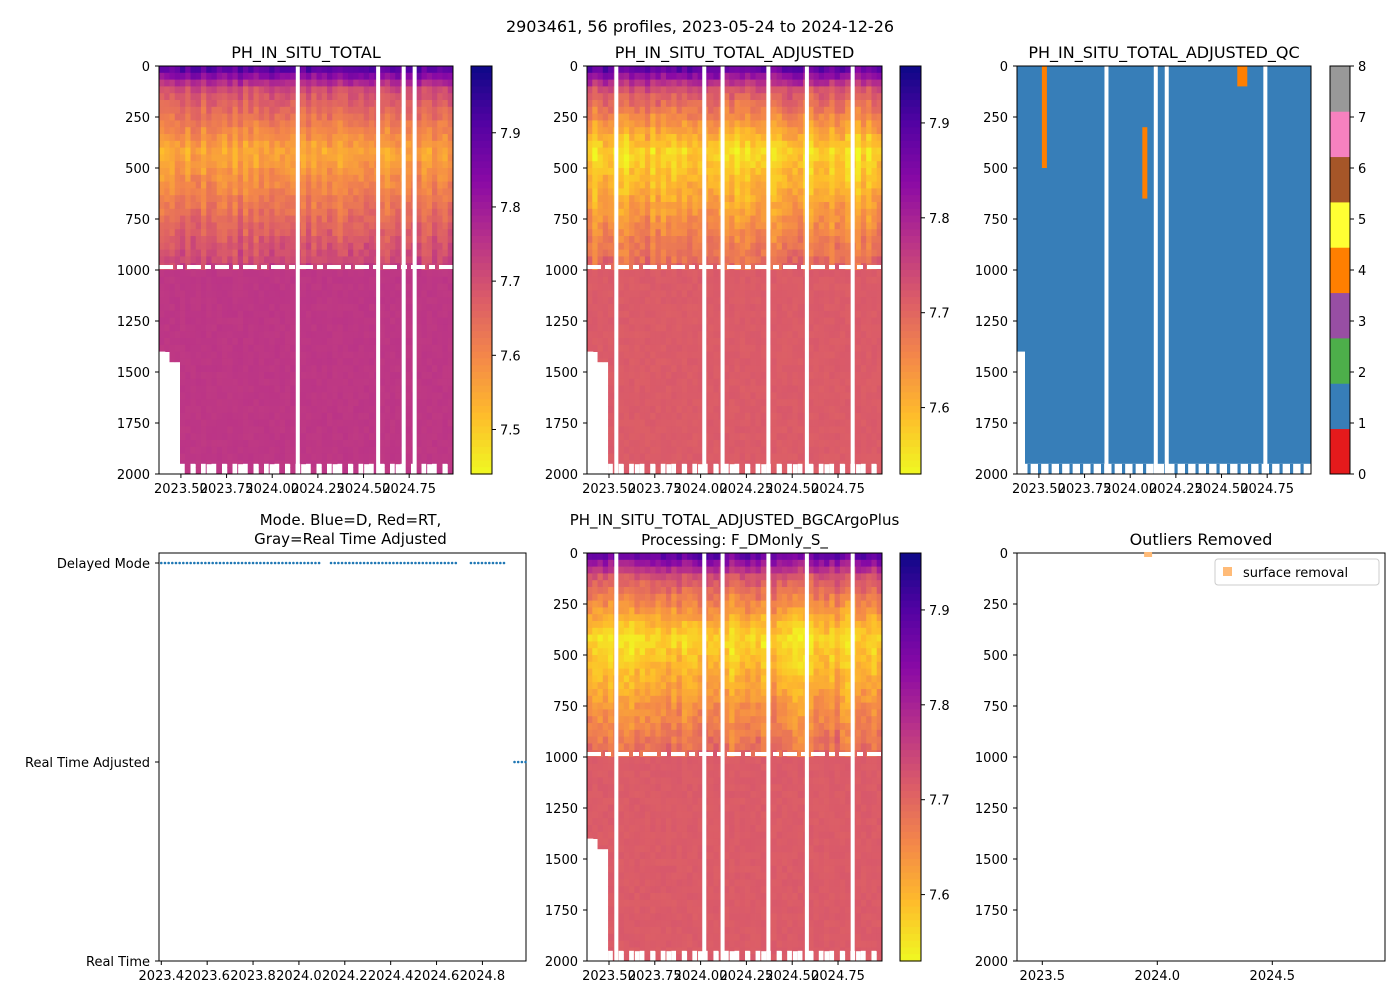 The image size is (1400, 1000). Describe the element at coordinates (481, 287) in the screenshot. I see `colorbar-segment` at that location.